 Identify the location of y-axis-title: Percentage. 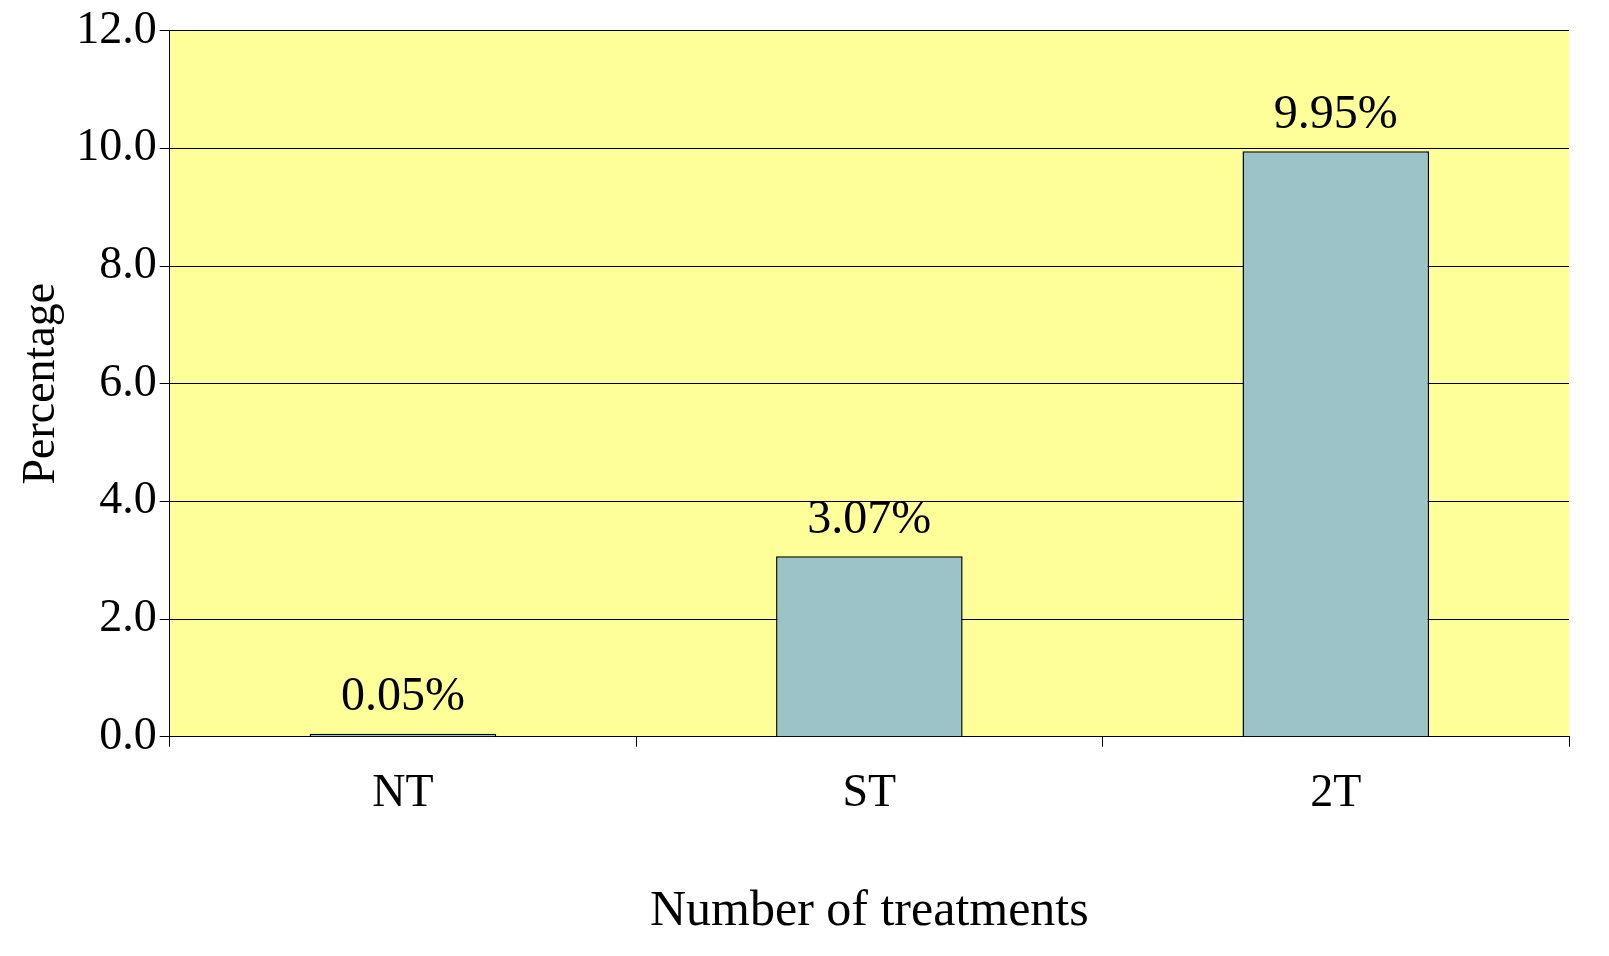
(38, 383).